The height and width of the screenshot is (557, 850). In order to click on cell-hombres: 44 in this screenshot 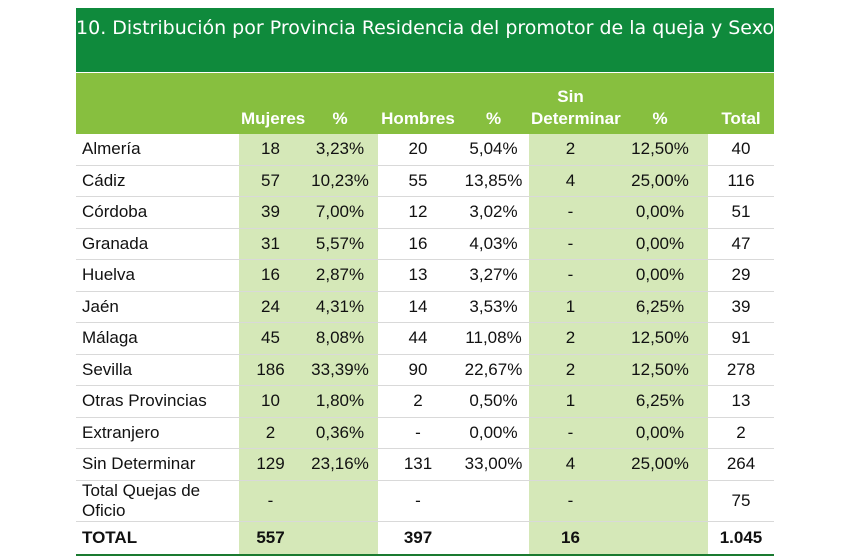, I will do `click(418, 338)`.